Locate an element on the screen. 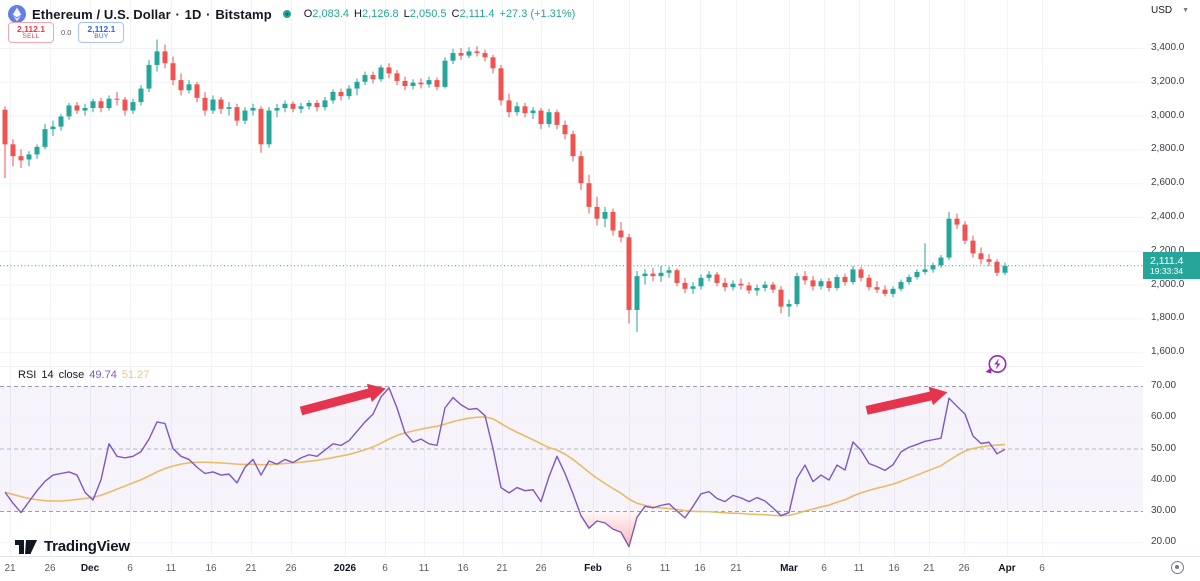 This screenshot has width=1200, height=581. low-value: 2,050.5 is located at coordinates (428, 14).